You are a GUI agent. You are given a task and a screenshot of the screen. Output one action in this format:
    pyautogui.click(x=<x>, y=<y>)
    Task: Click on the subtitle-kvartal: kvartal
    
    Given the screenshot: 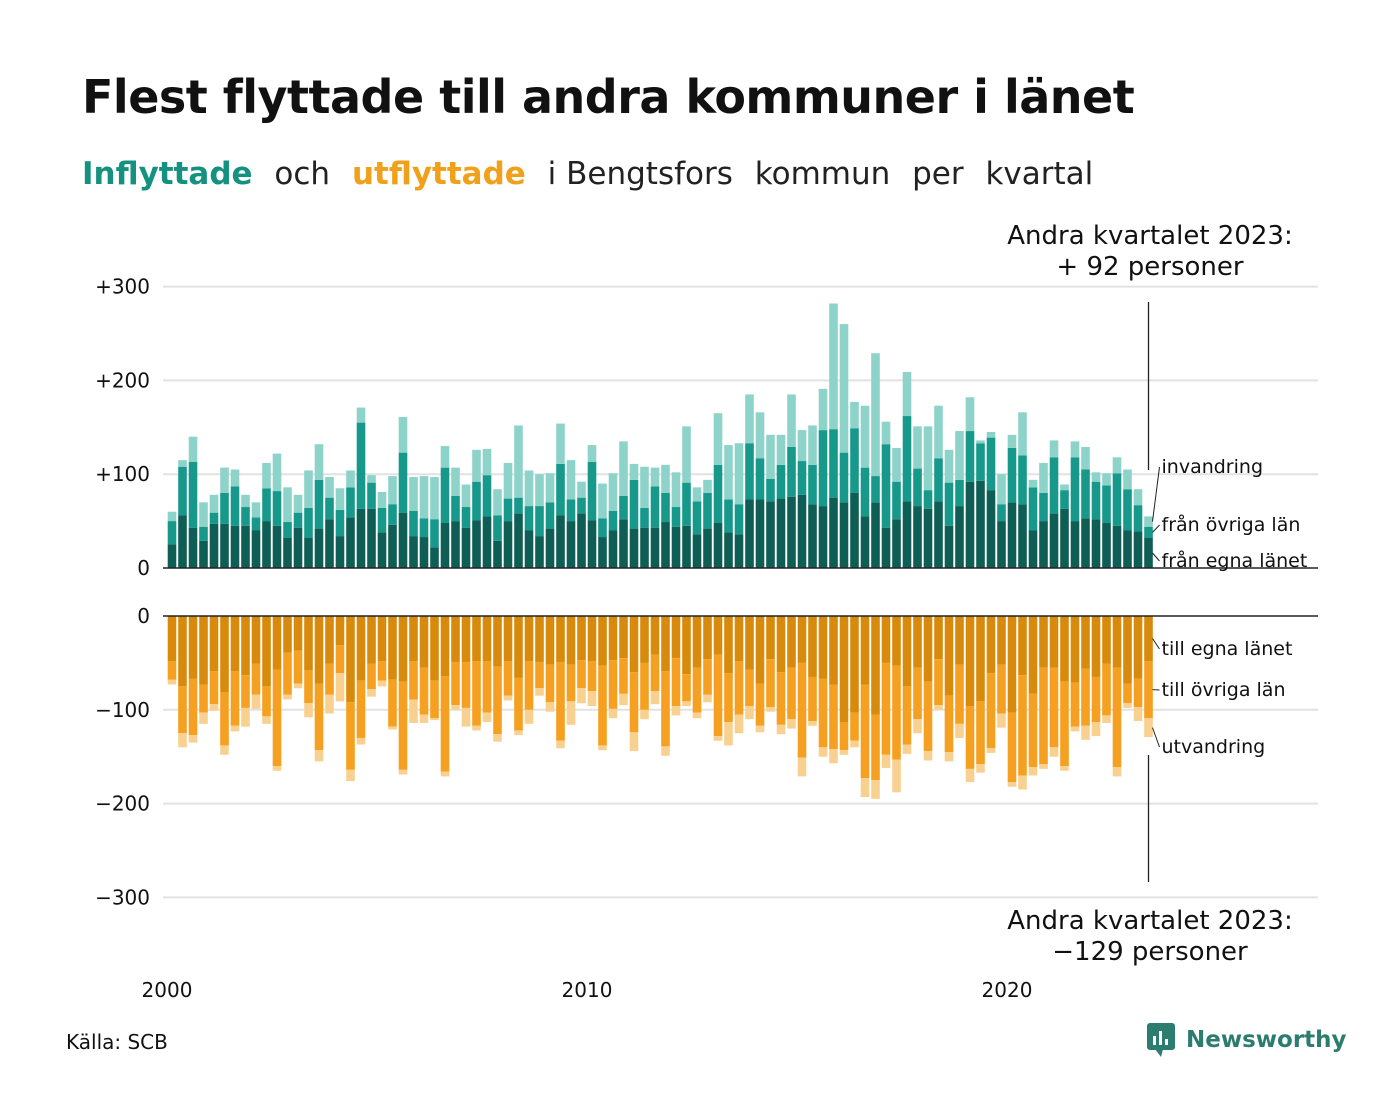 What is the action you would take?
    pyautogui.click(x=1039, y=174)
    